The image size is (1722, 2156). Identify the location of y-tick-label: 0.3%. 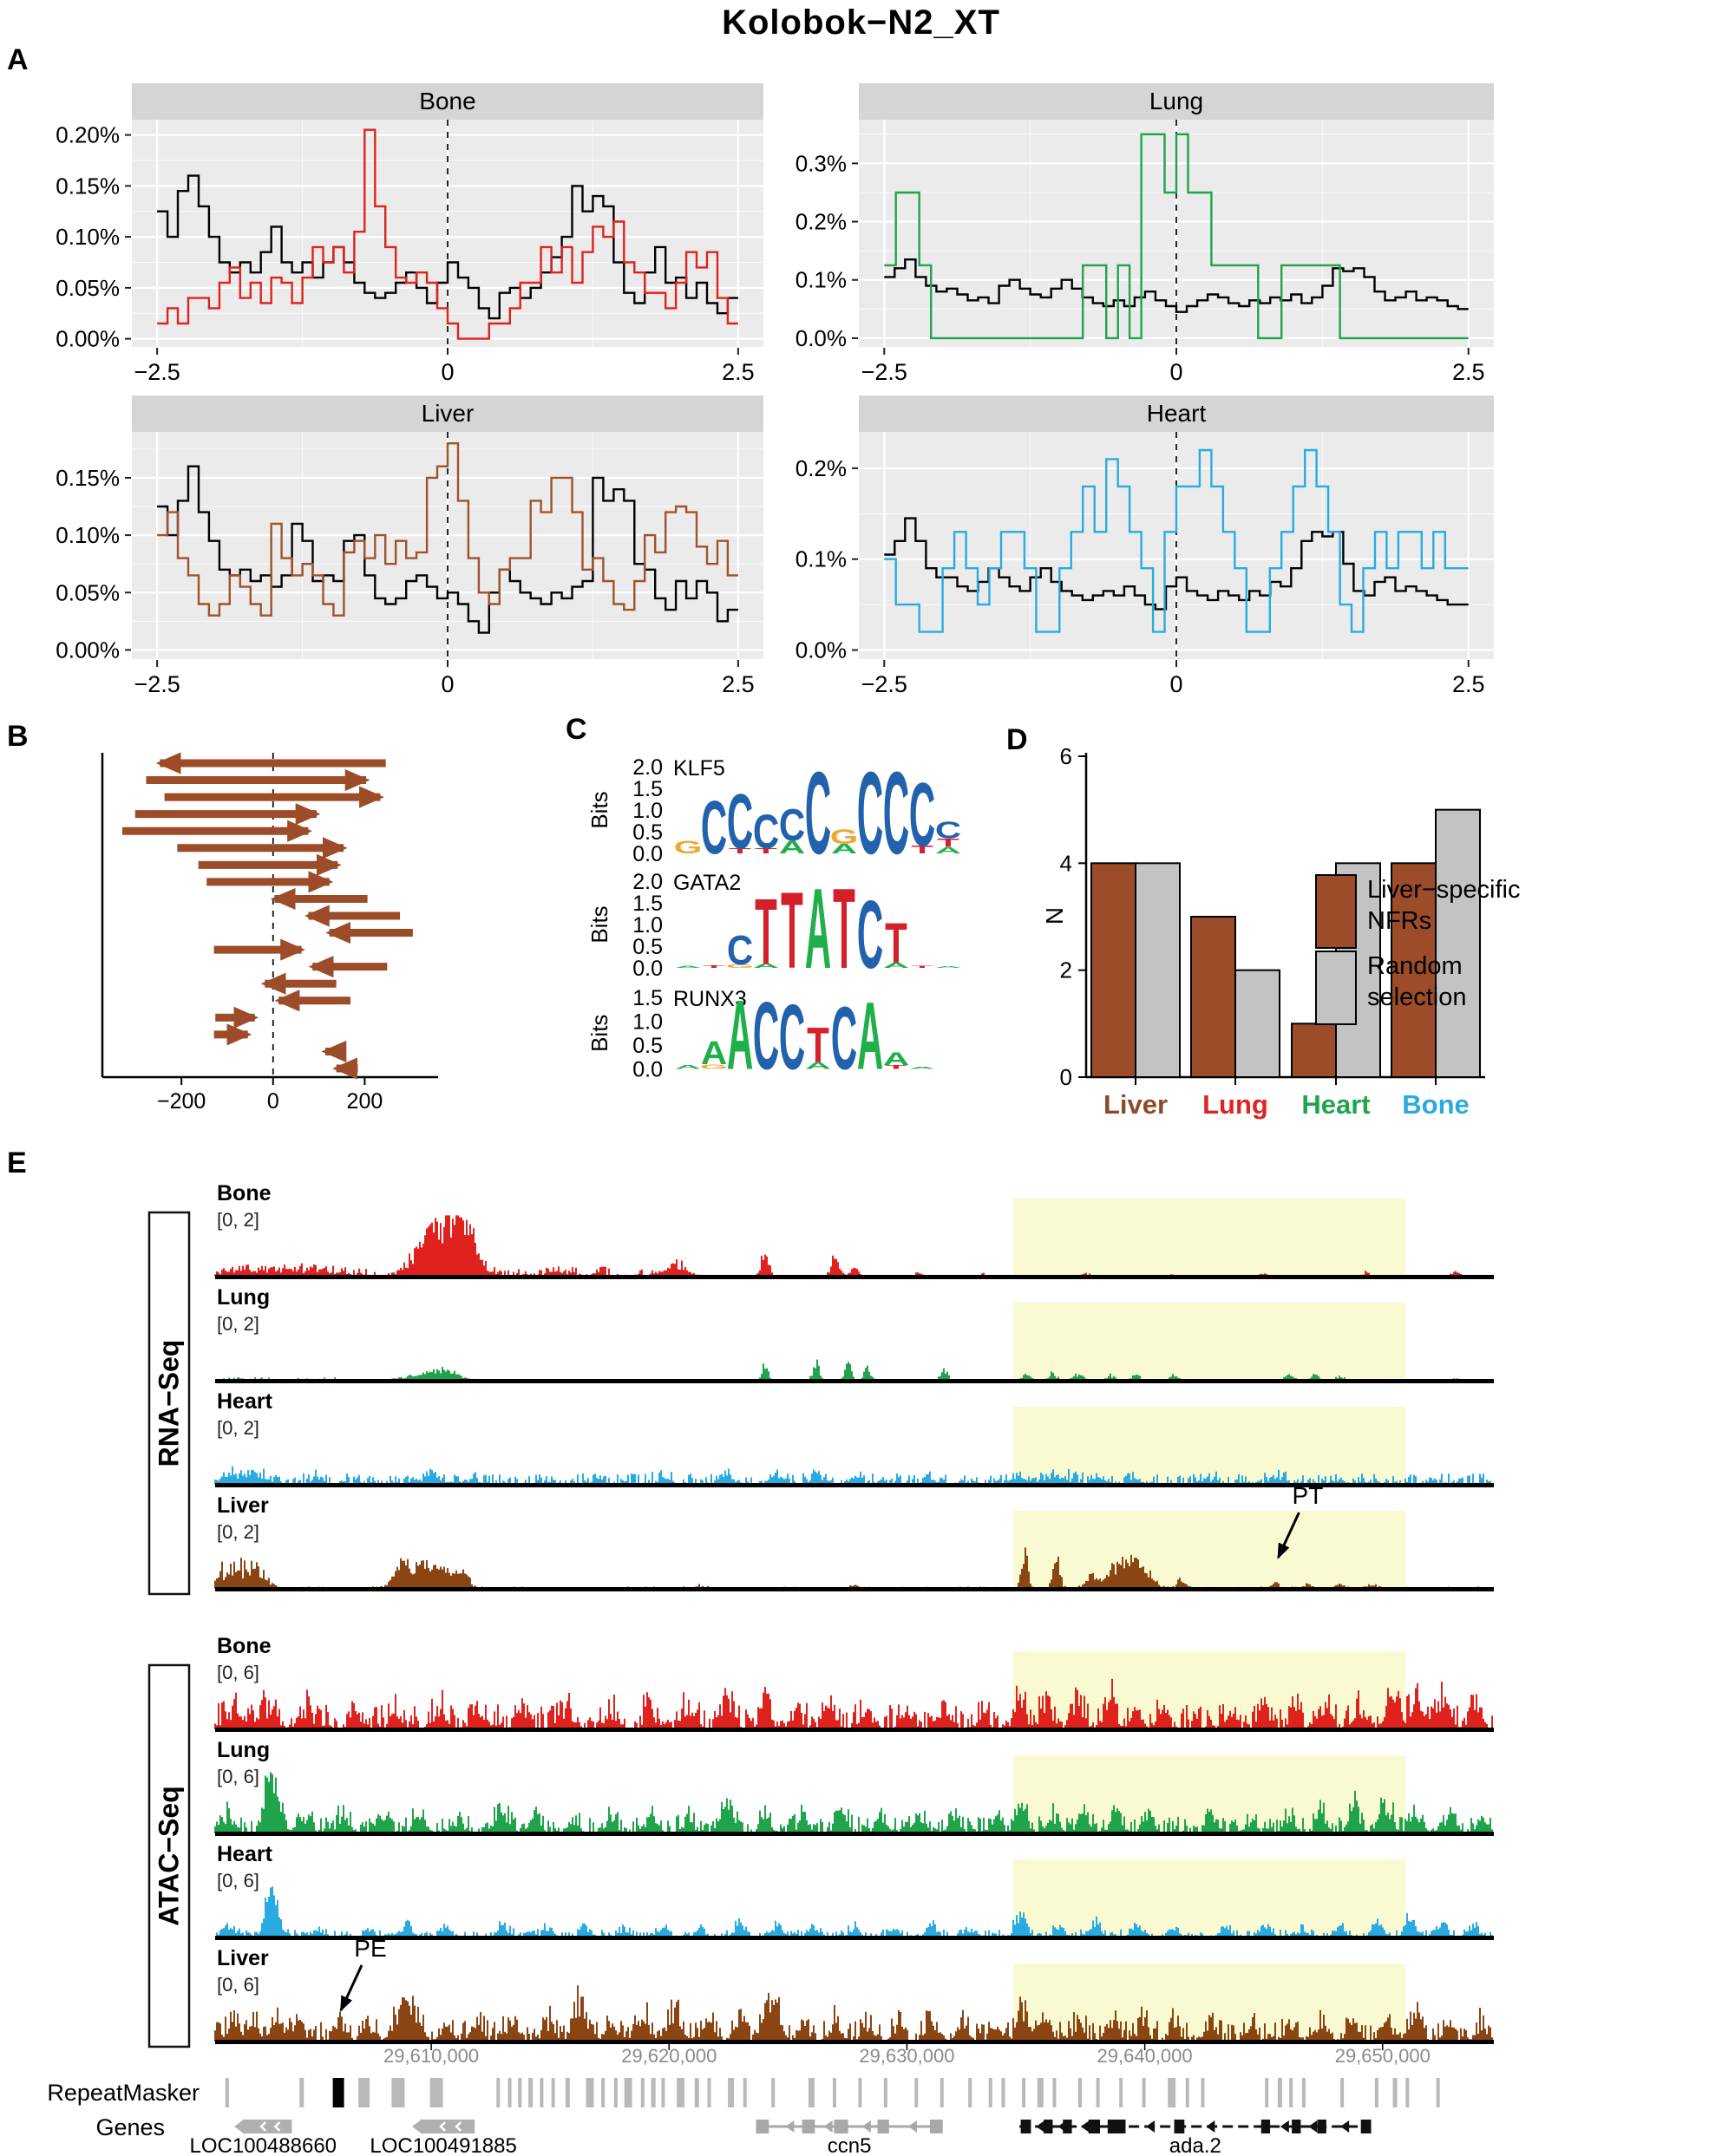
(821, 163).